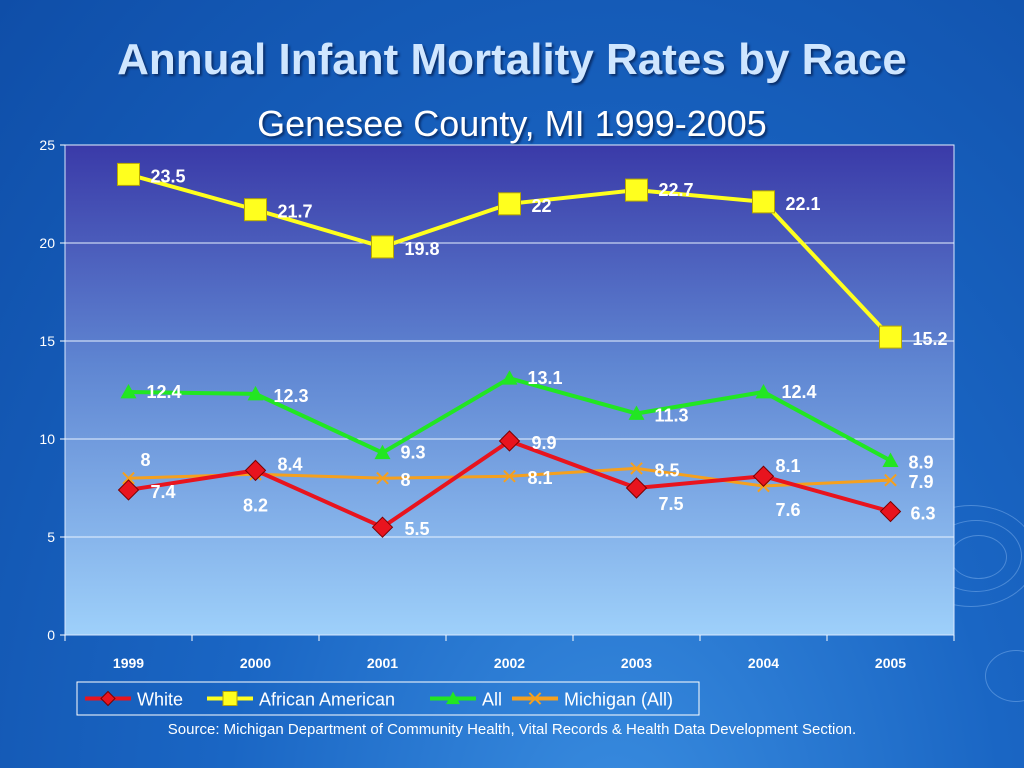  What do you see at coordinates (160, 700) in the screenshot?
I see `legend-label: White` at bounding box center [160, 700].